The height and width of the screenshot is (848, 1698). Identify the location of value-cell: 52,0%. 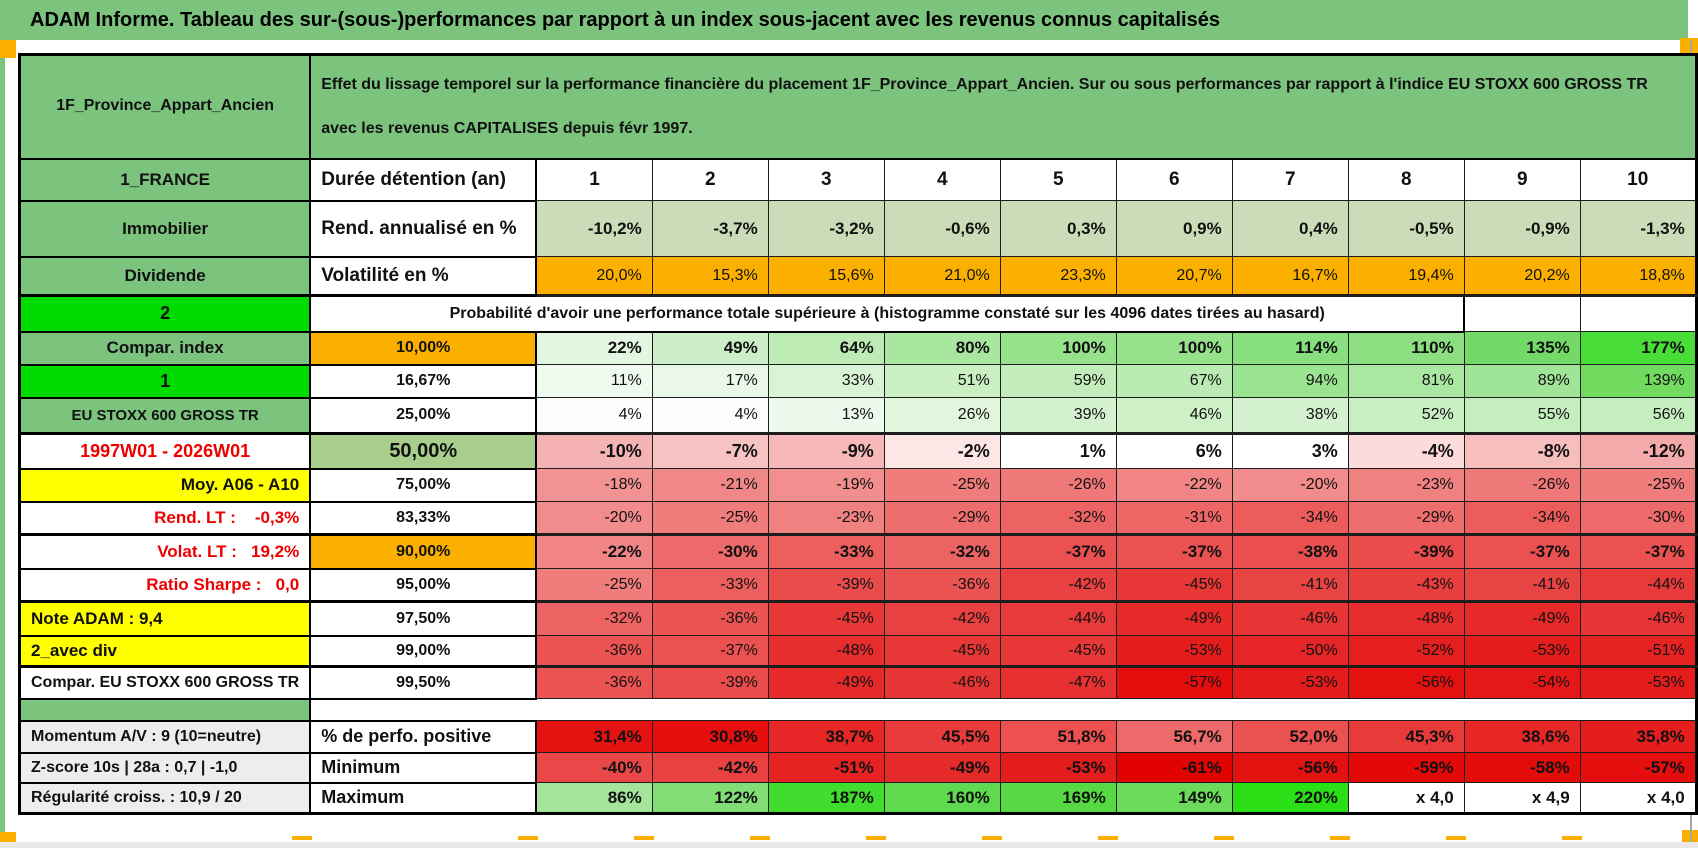
(1290, 736).